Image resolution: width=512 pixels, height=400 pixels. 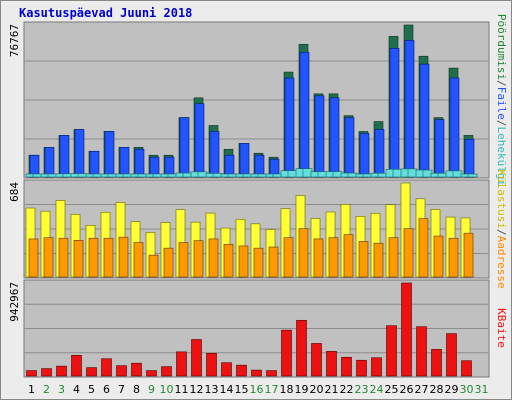 What do you see at coordinates (14, 192) in the screenshot?
I see `y-max-label-middle: 684` at bounding box center [14, 192].